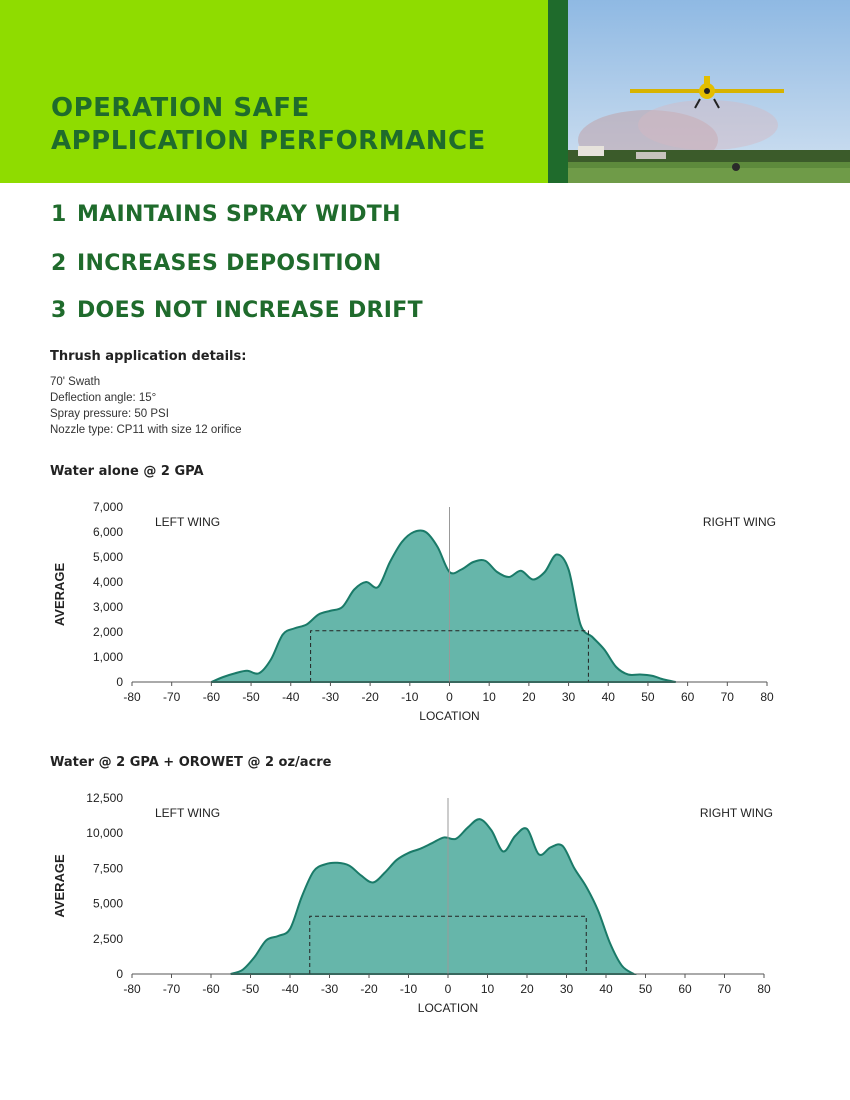 The image size is (850, 1100). Describe the element at coordinates (108, 507) in the screenshot. I see `y-tick-label: 7,000` at that location.